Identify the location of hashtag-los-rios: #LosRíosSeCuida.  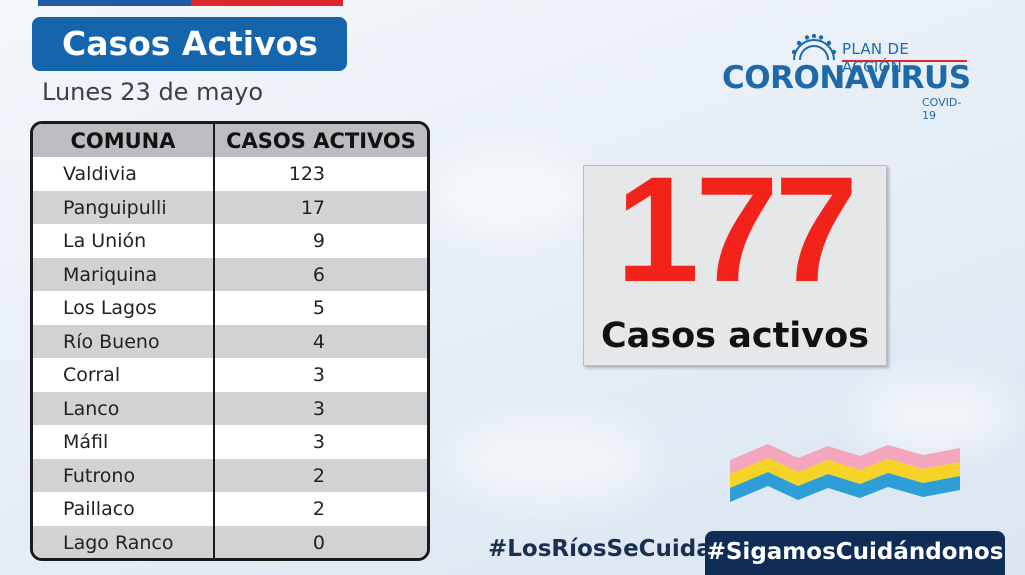
(600, 549).